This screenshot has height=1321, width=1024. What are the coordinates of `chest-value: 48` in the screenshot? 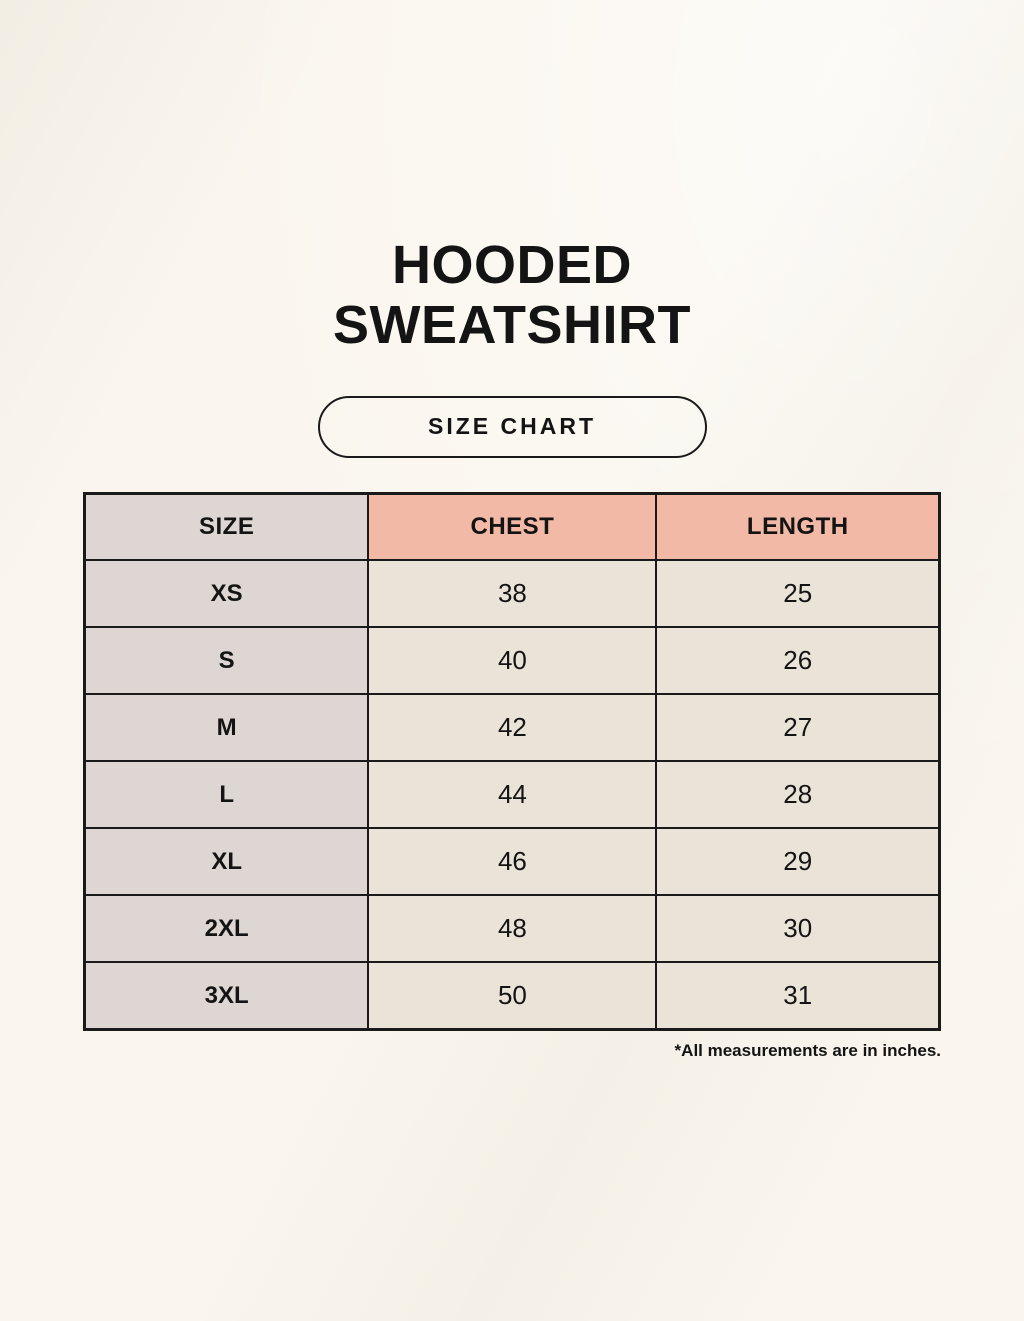 It's located at (512, 929).